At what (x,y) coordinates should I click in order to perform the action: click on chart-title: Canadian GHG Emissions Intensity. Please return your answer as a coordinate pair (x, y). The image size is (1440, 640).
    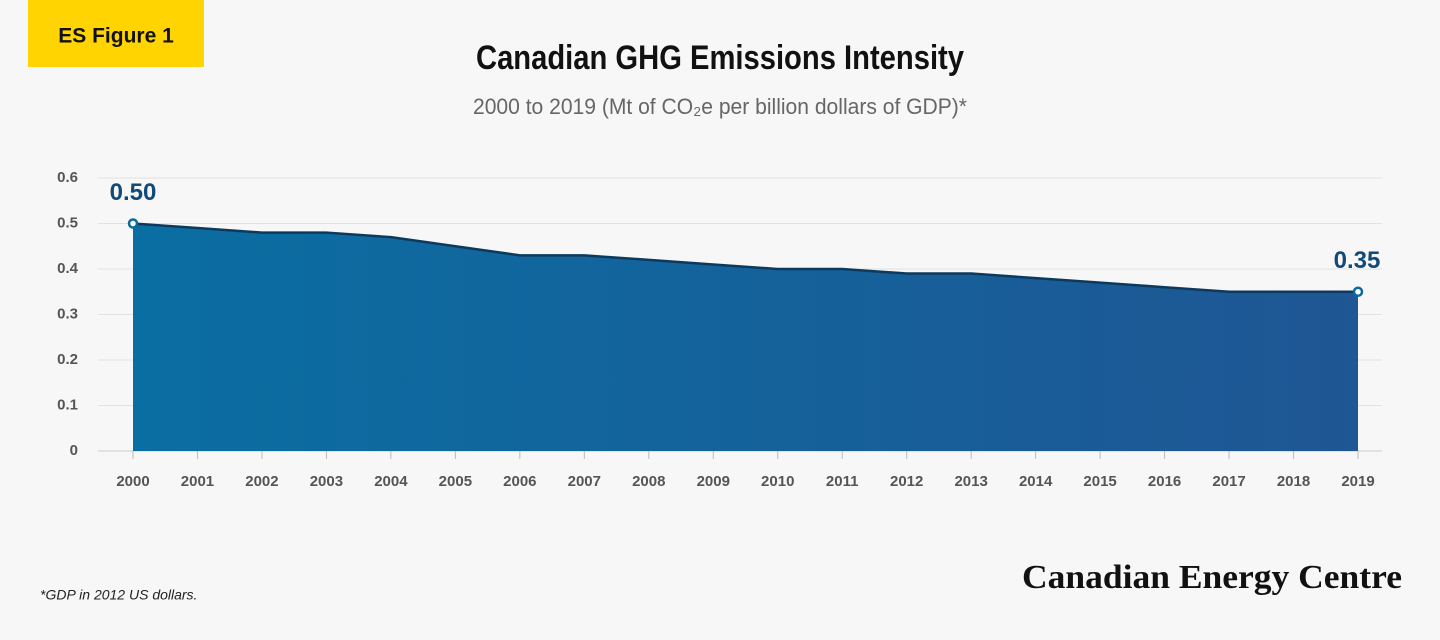
    Looking at the image, I should click on (720, 58).